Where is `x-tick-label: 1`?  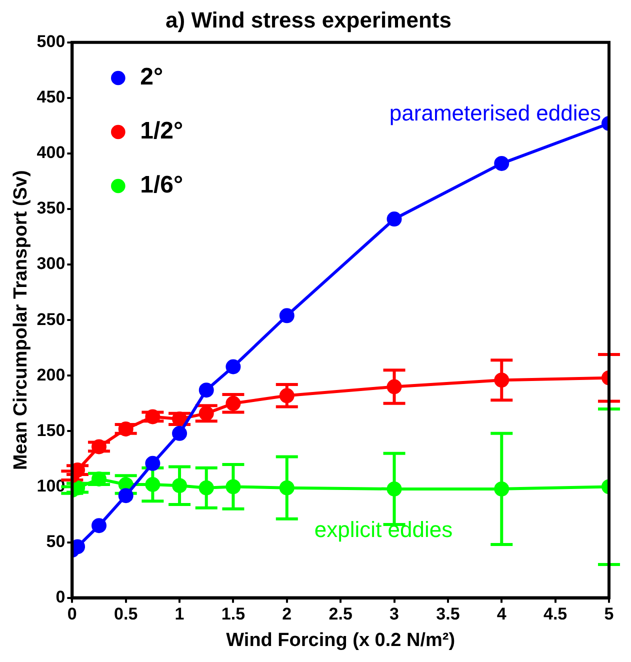 x-tick-label: 1 is located at coordinates (179, 614).